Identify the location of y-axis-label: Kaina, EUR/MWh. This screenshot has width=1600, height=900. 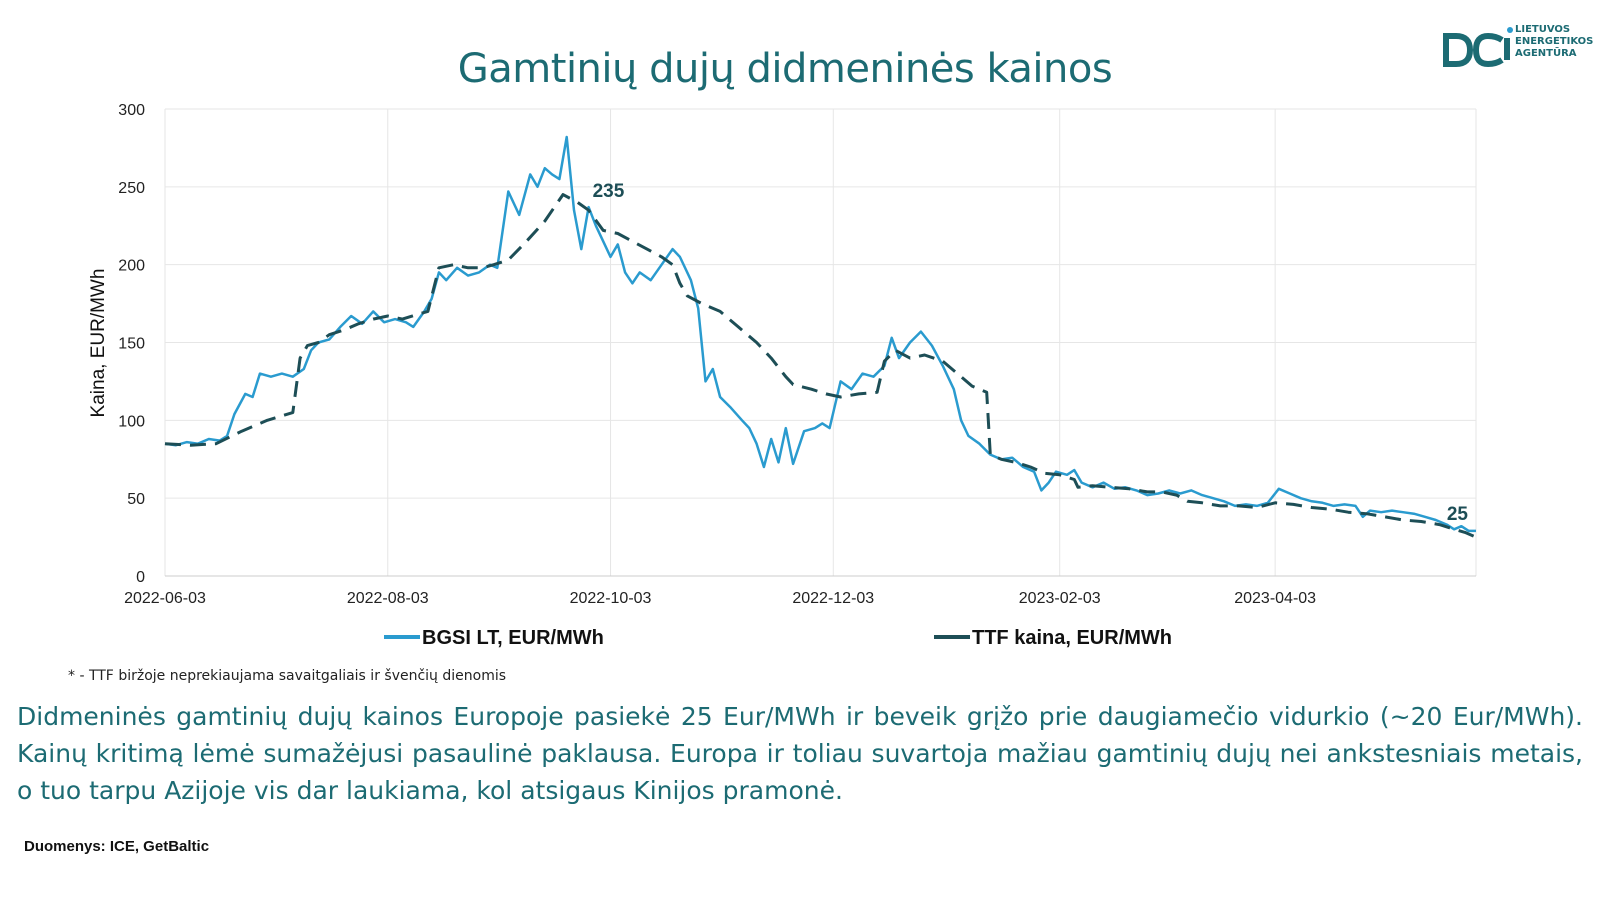
(98, 343).